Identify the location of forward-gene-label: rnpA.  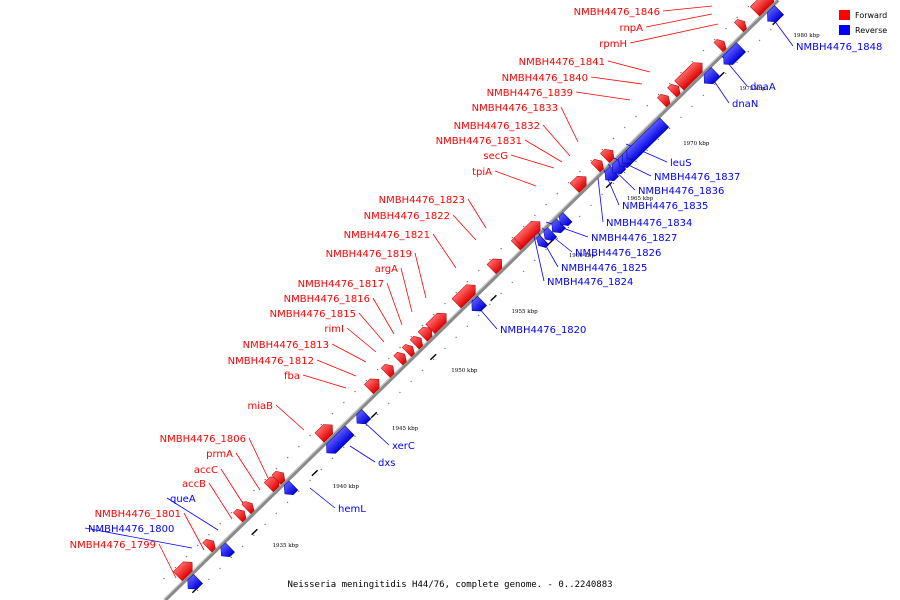
(632, 28).